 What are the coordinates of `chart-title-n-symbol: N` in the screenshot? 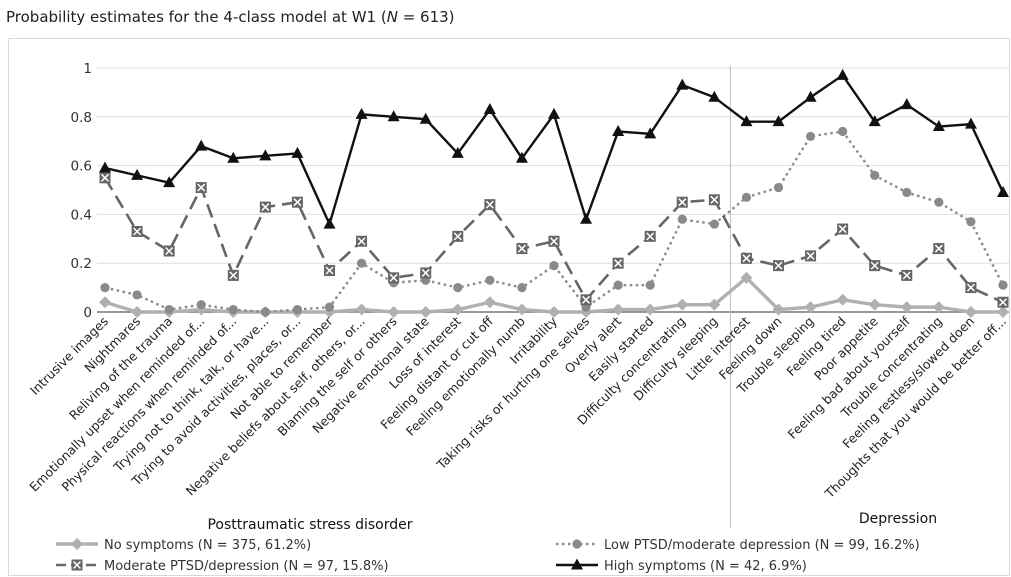 It's located at (392, 17).